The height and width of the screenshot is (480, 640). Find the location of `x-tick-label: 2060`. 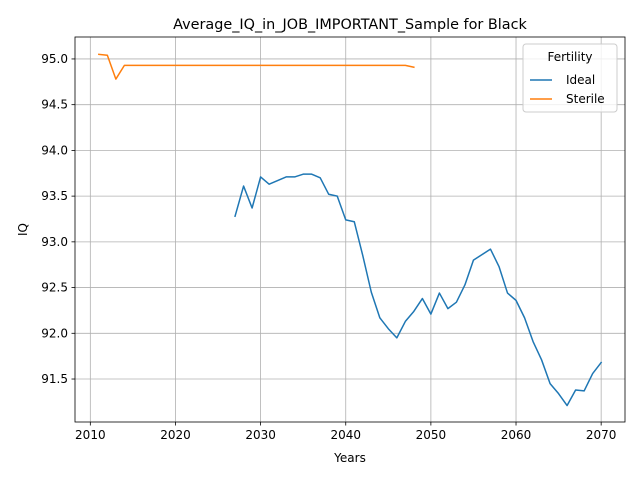

x-tick-label: 2060 is located at coordinates (516, 435).